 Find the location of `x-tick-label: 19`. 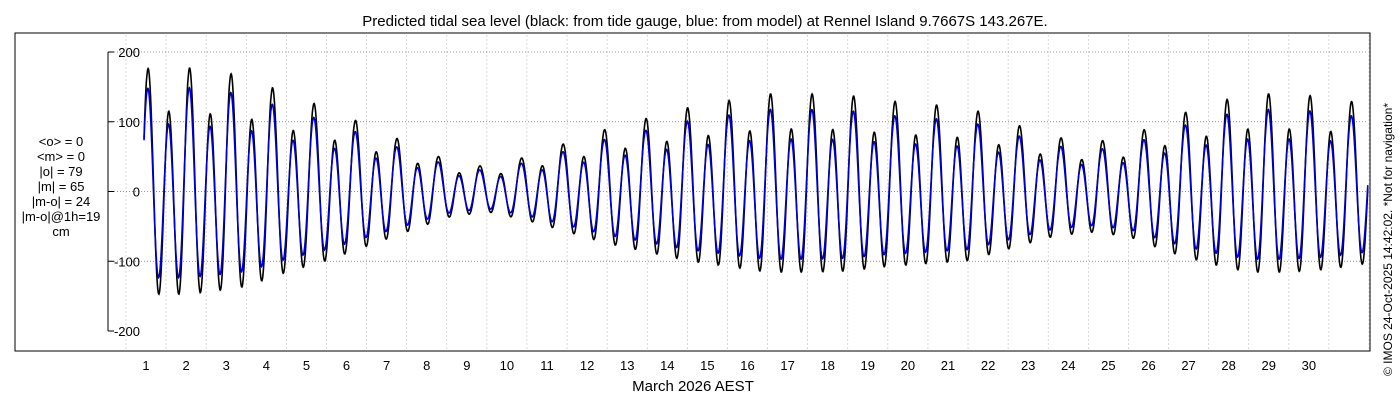

x-tick-label: 19 is located at coordinates (868, 365).